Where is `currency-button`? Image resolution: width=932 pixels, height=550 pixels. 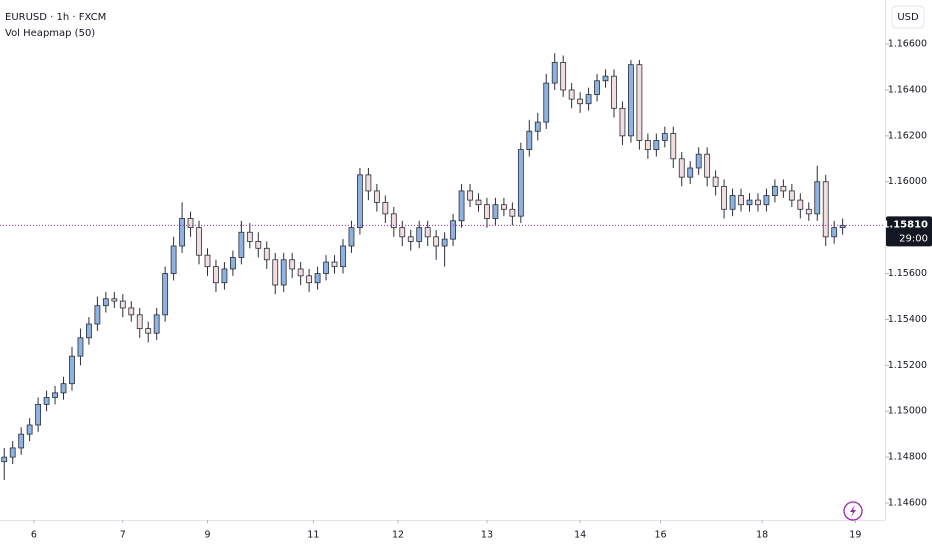 currency-button is located at coordinates (908, 17).